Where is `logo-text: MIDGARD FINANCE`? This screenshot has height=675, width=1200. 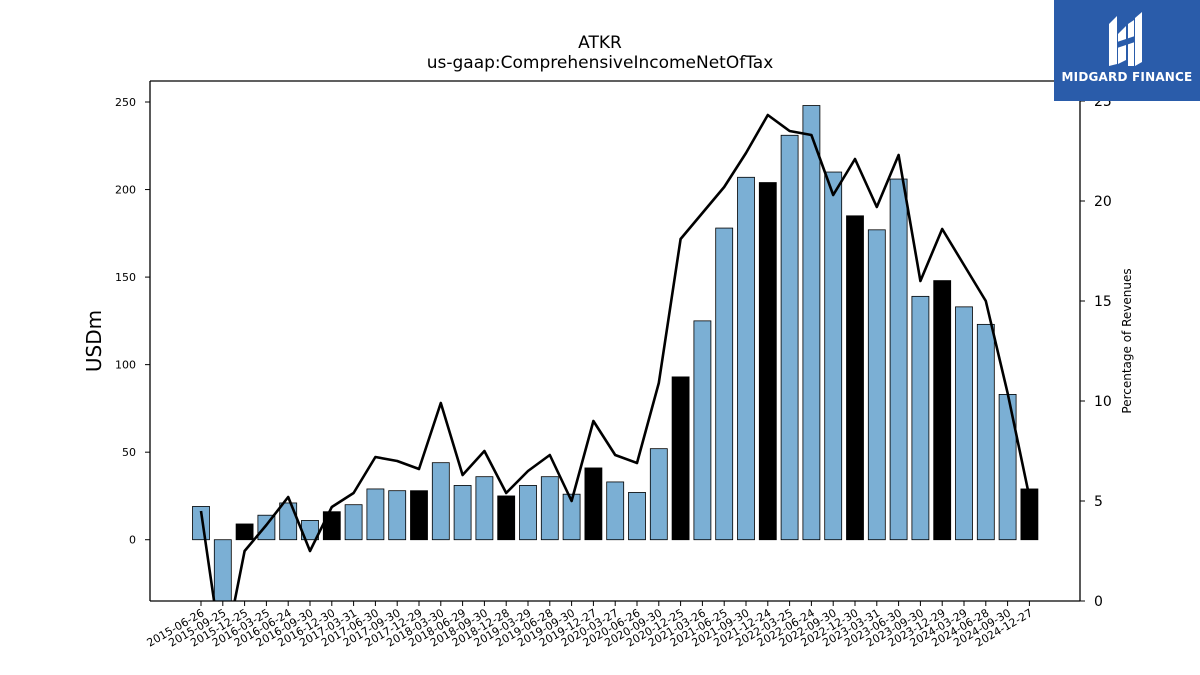
logo-text: MIDGARD FINANCE is located at coordinates (1127, 77).